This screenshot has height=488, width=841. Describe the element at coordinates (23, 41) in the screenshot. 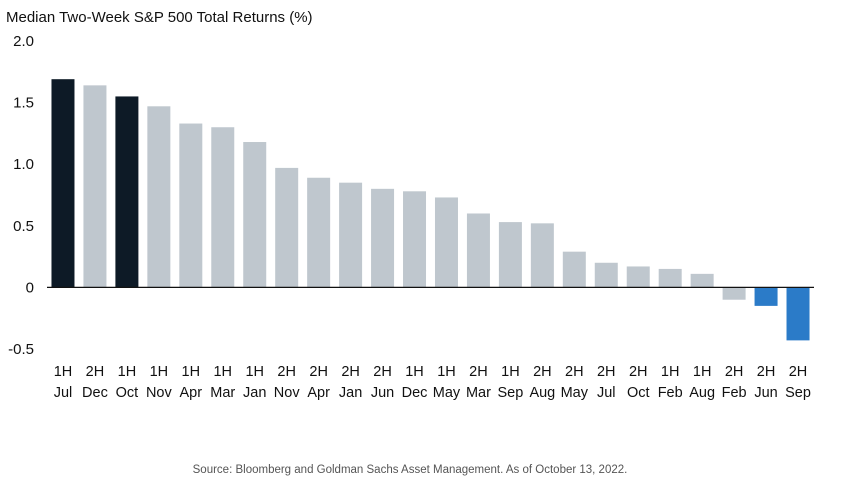

I see `y-tick-label: 2.0` at that location.